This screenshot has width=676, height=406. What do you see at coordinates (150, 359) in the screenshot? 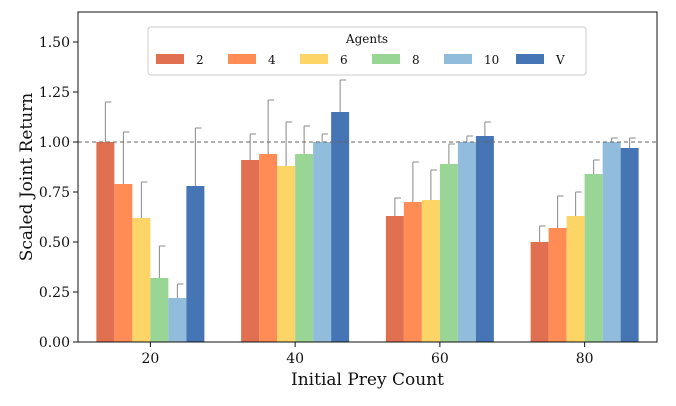
I see `x-tick-label: 20` at bounding box center [150, 359].